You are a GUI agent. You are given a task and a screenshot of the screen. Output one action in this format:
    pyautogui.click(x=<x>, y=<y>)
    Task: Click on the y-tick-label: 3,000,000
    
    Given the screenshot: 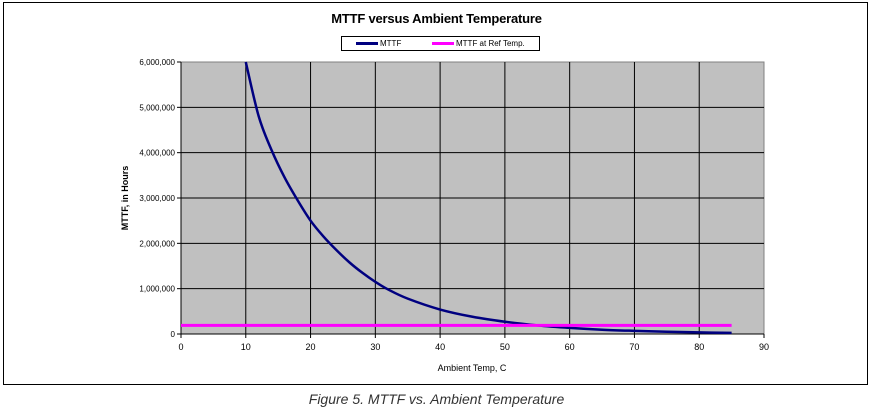 What is the action you would take?
    pyautogui.click(x=157, y=198)
    